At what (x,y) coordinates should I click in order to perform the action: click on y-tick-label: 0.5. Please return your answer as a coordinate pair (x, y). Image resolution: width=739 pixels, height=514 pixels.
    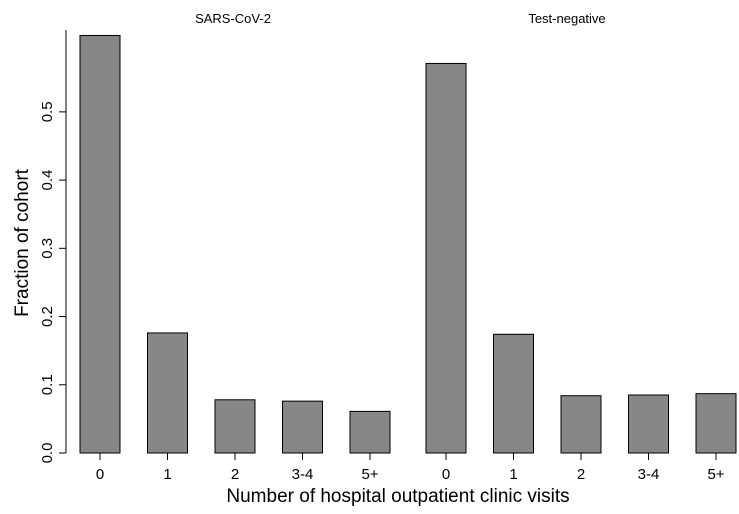
    Looking at the image, I should click on (47, 111).